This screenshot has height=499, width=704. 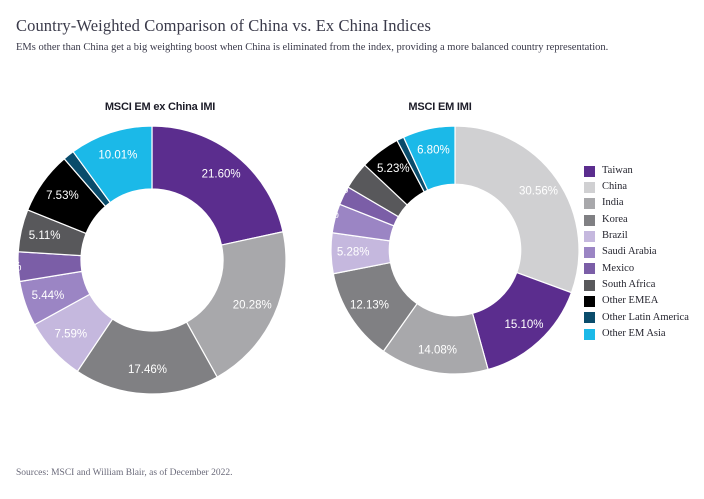 I want to click on slice-value-label: 3.54%, so click(x=19, y=267).